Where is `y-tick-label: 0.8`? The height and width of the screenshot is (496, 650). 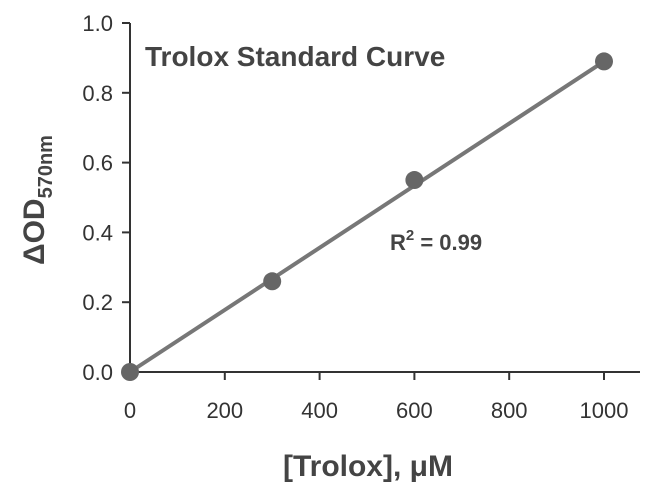
y-tick-label: 0.8 is located at coordinates (97, 93).